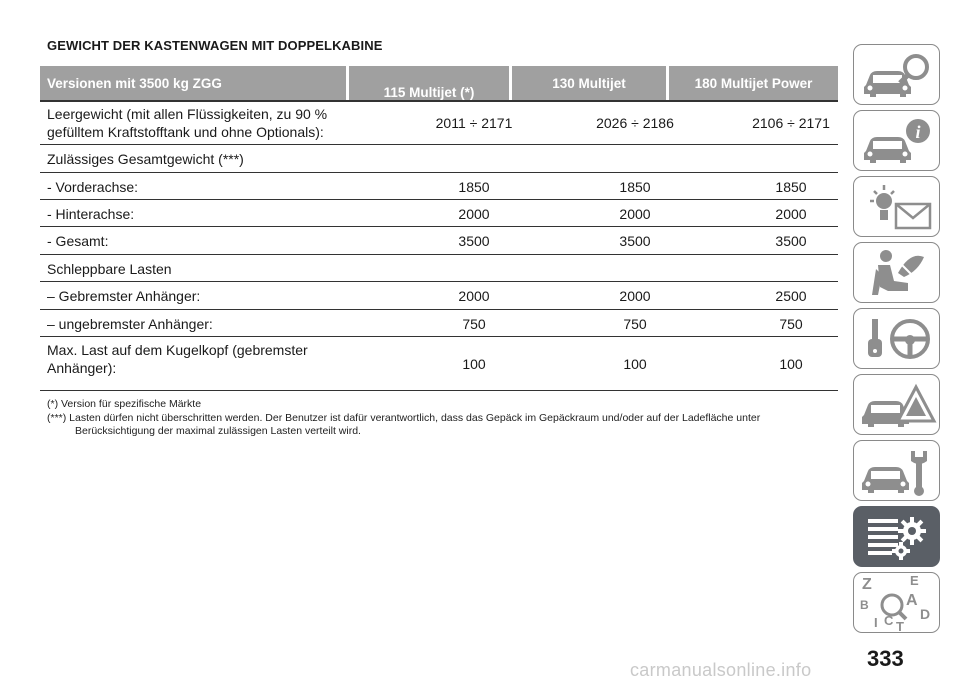 This screenshot has height=686, width=960. I want to click on index-letter: I, so click(876, 622).